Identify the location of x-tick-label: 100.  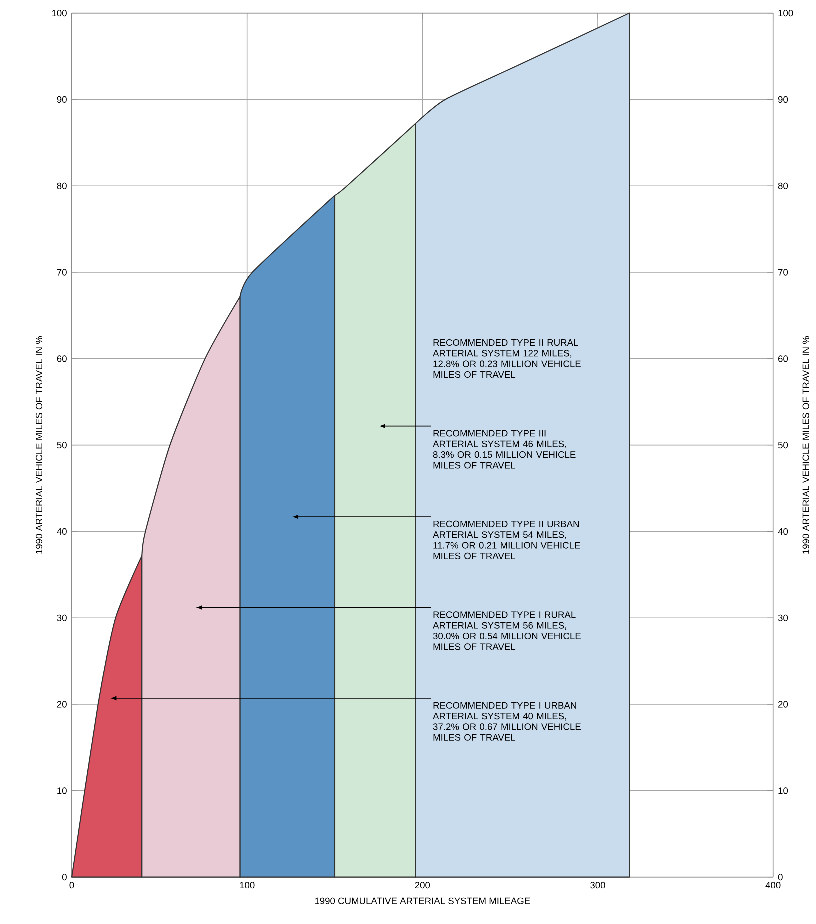
(247, 885).